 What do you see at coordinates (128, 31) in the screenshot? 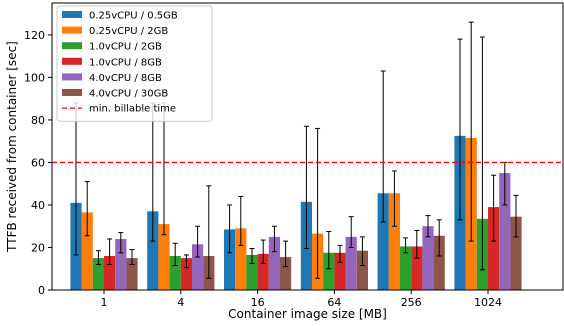
I see `legend-label-1: 0.25vCPU / 2GB` at bounding box center [128, 31].